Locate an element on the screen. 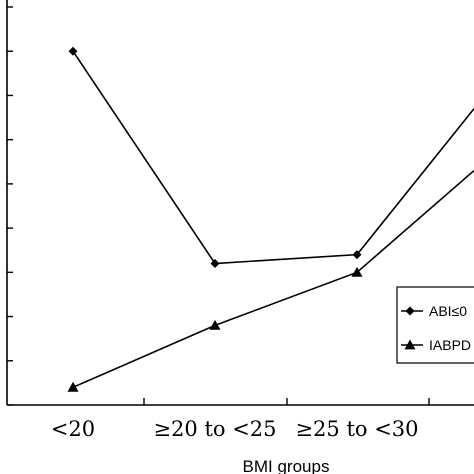 The width and height of the screenshot is (474, 474). x-tick-label: ≥20 to <25 is located at coordinates (214, 429).